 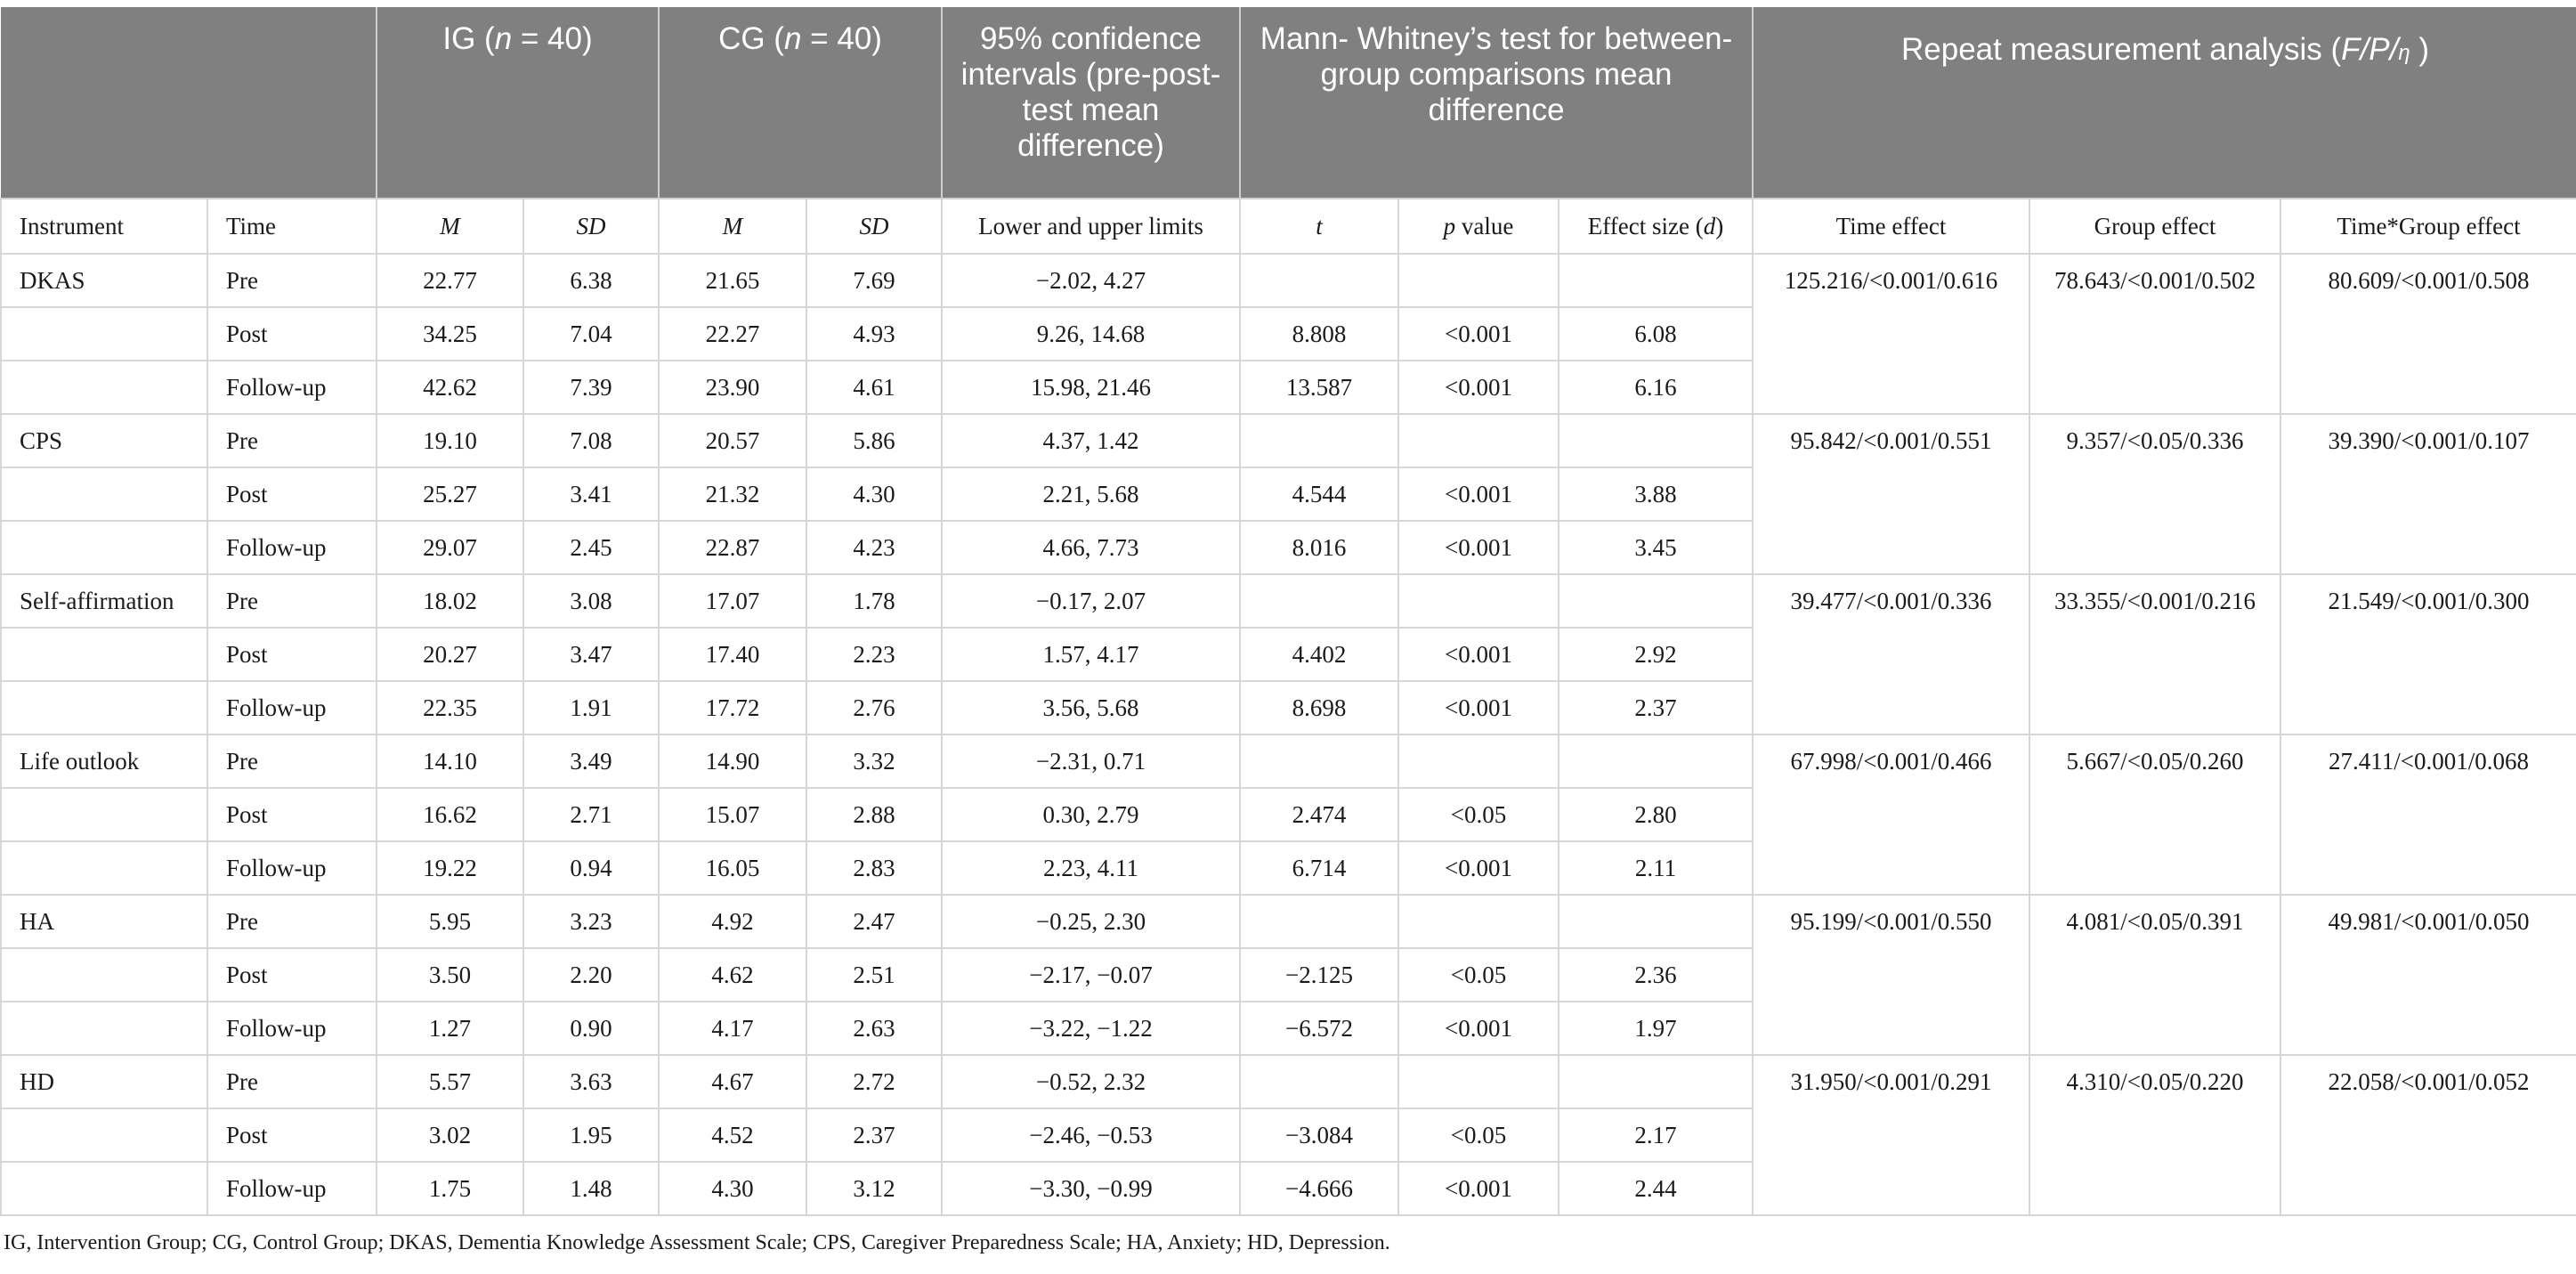 I want to click on ig-sd-cell: 0.94, so click(x=591, y=868).